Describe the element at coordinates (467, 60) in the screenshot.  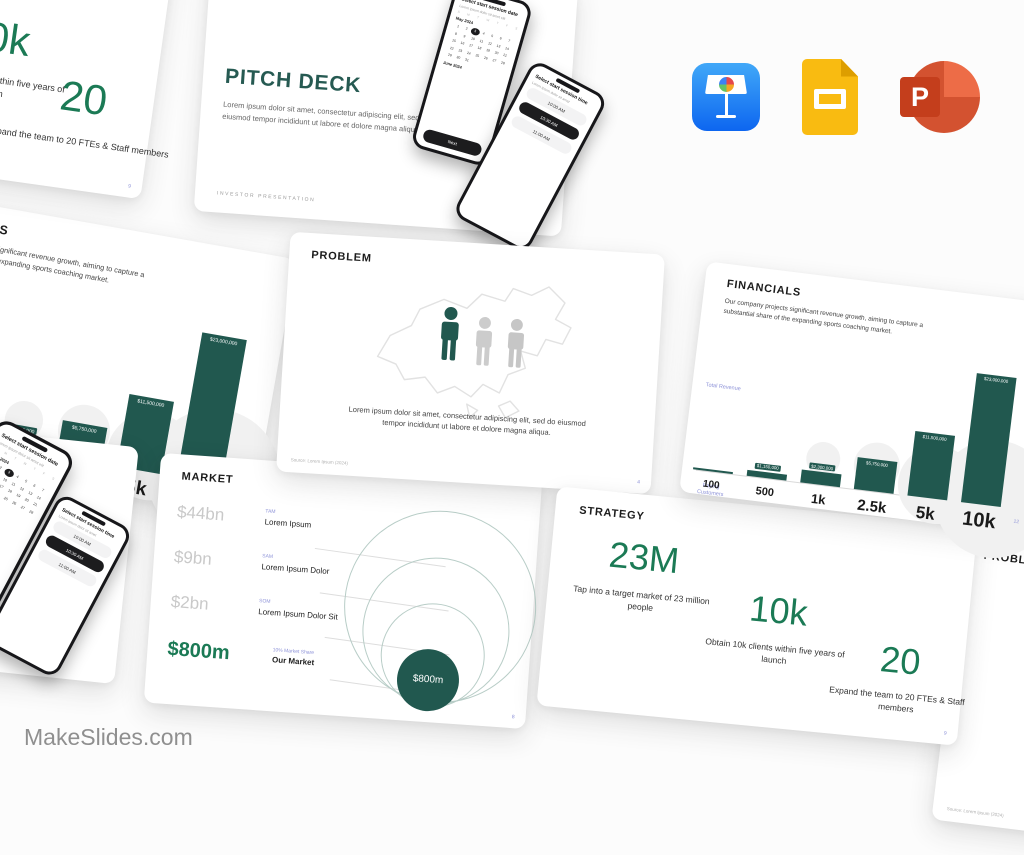
I see `calendar-day: 31` at that location.